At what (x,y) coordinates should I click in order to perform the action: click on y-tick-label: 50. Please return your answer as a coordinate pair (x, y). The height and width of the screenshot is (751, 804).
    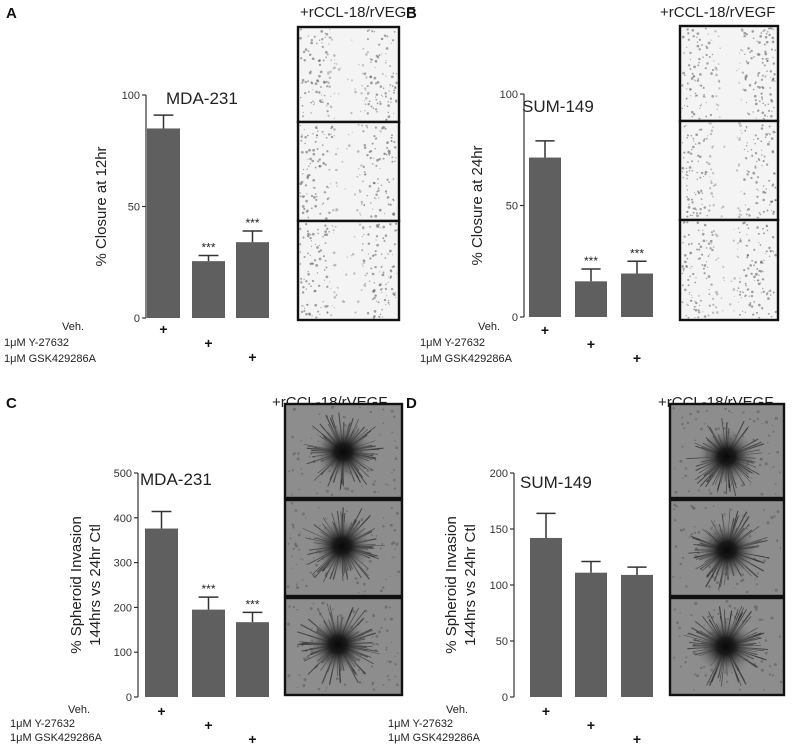
    Looking at the image, I should click on (512, 207).